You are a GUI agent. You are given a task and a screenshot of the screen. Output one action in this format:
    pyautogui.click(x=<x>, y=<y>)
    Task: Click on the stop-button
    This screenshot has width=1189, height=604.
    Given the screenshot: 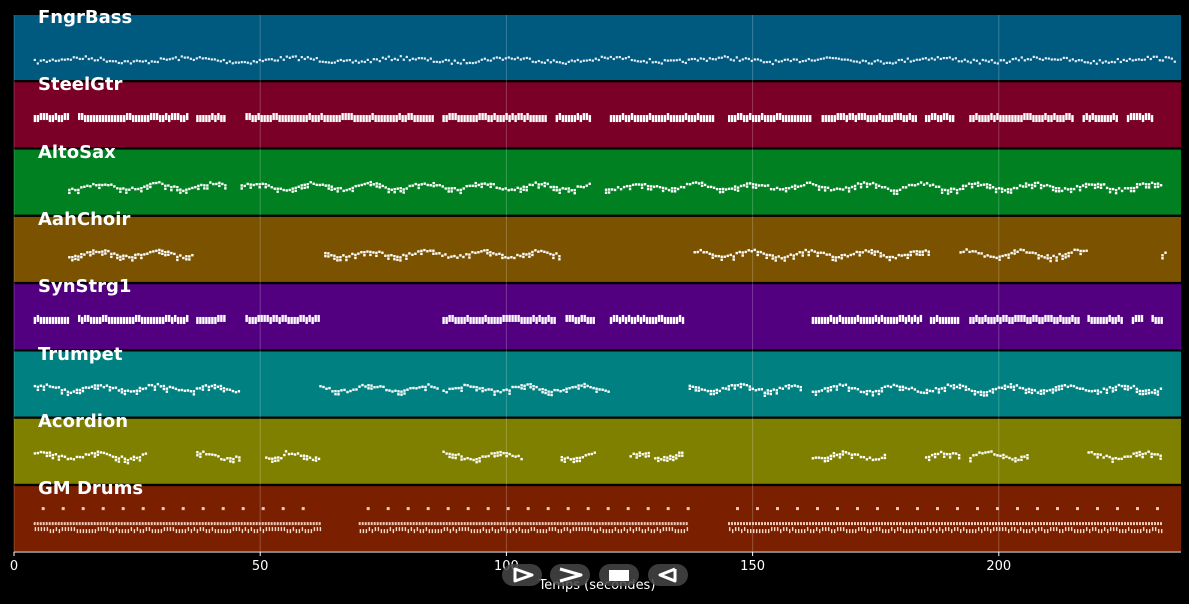 What is the action you would take?
    pyautogui.click(x=619, y=575)
    